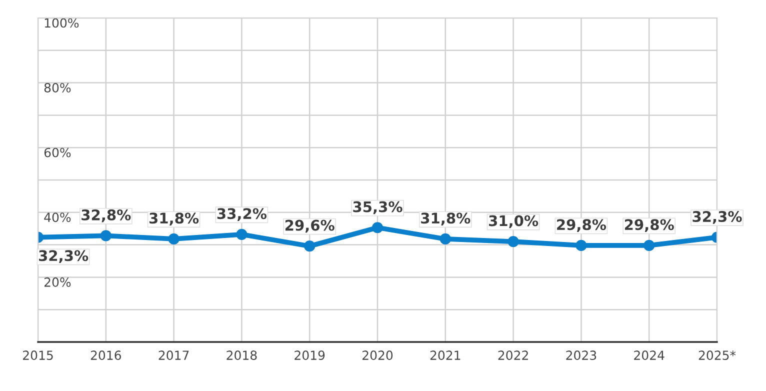  I want to click on x-tick-label: 2025*, so click(717, 355).